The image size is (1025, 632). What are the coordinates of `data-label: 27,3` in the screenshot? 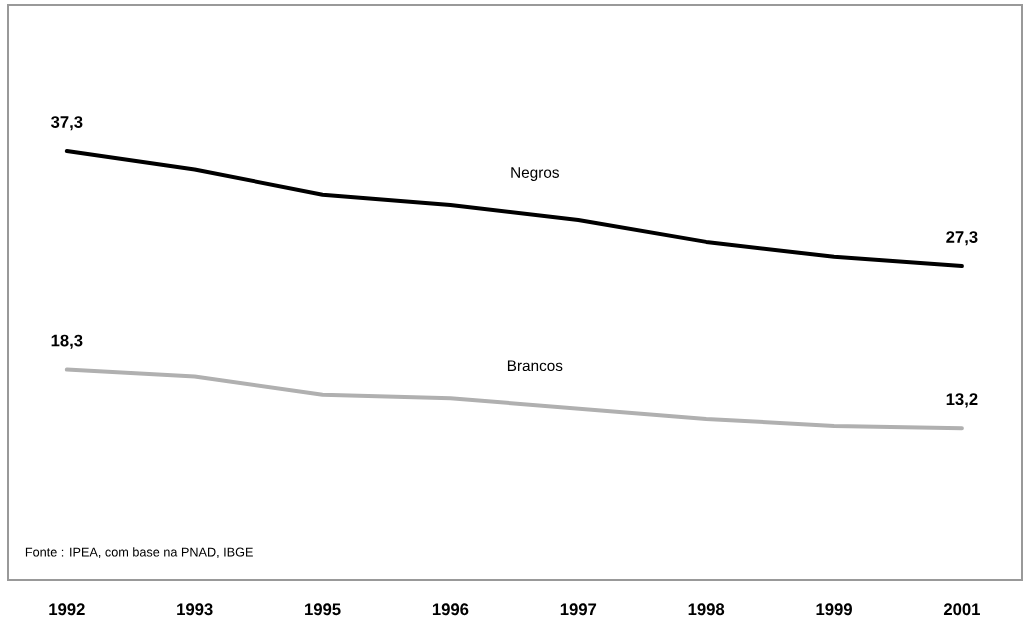 It's located at (962, 238).